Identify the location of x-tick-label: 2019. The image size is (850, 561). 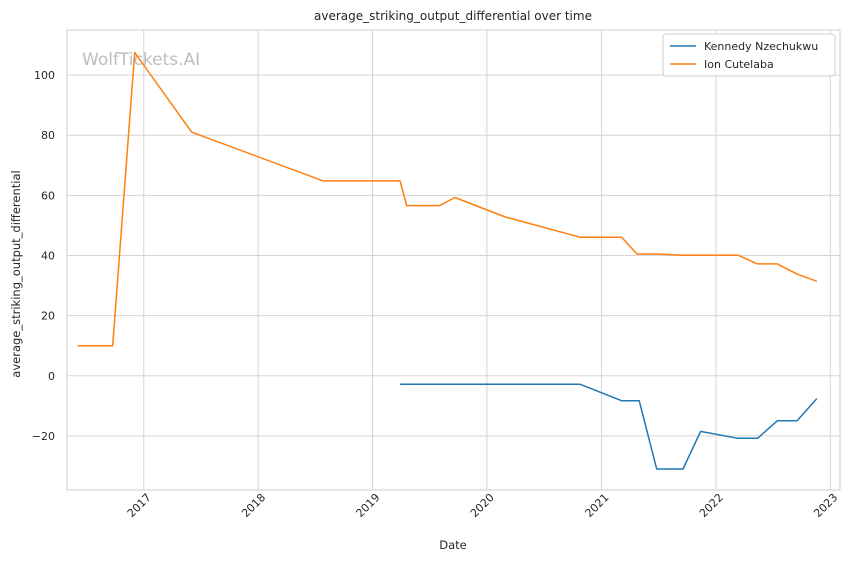
(368, 505).